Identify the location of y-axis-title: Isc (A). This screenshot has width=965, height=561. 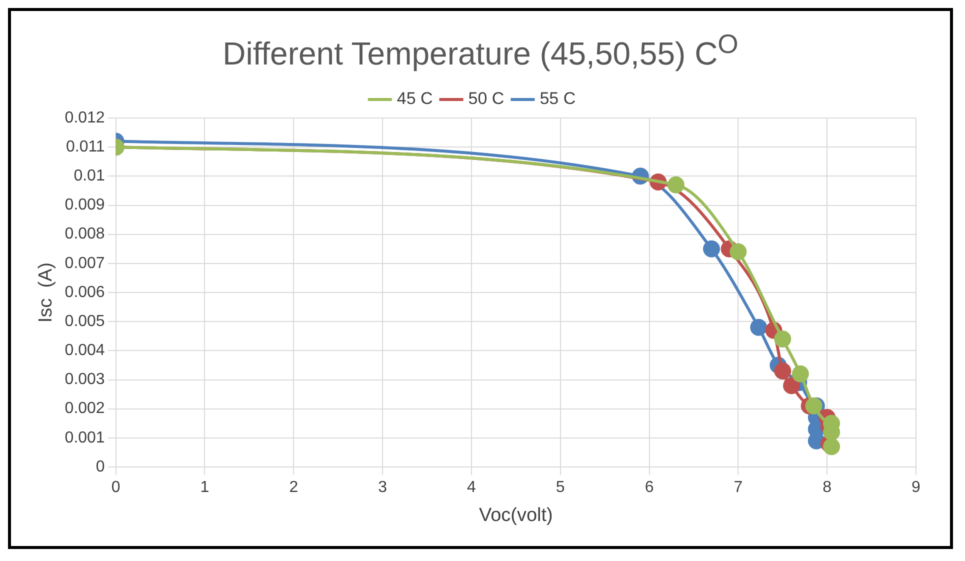
(46, 292).